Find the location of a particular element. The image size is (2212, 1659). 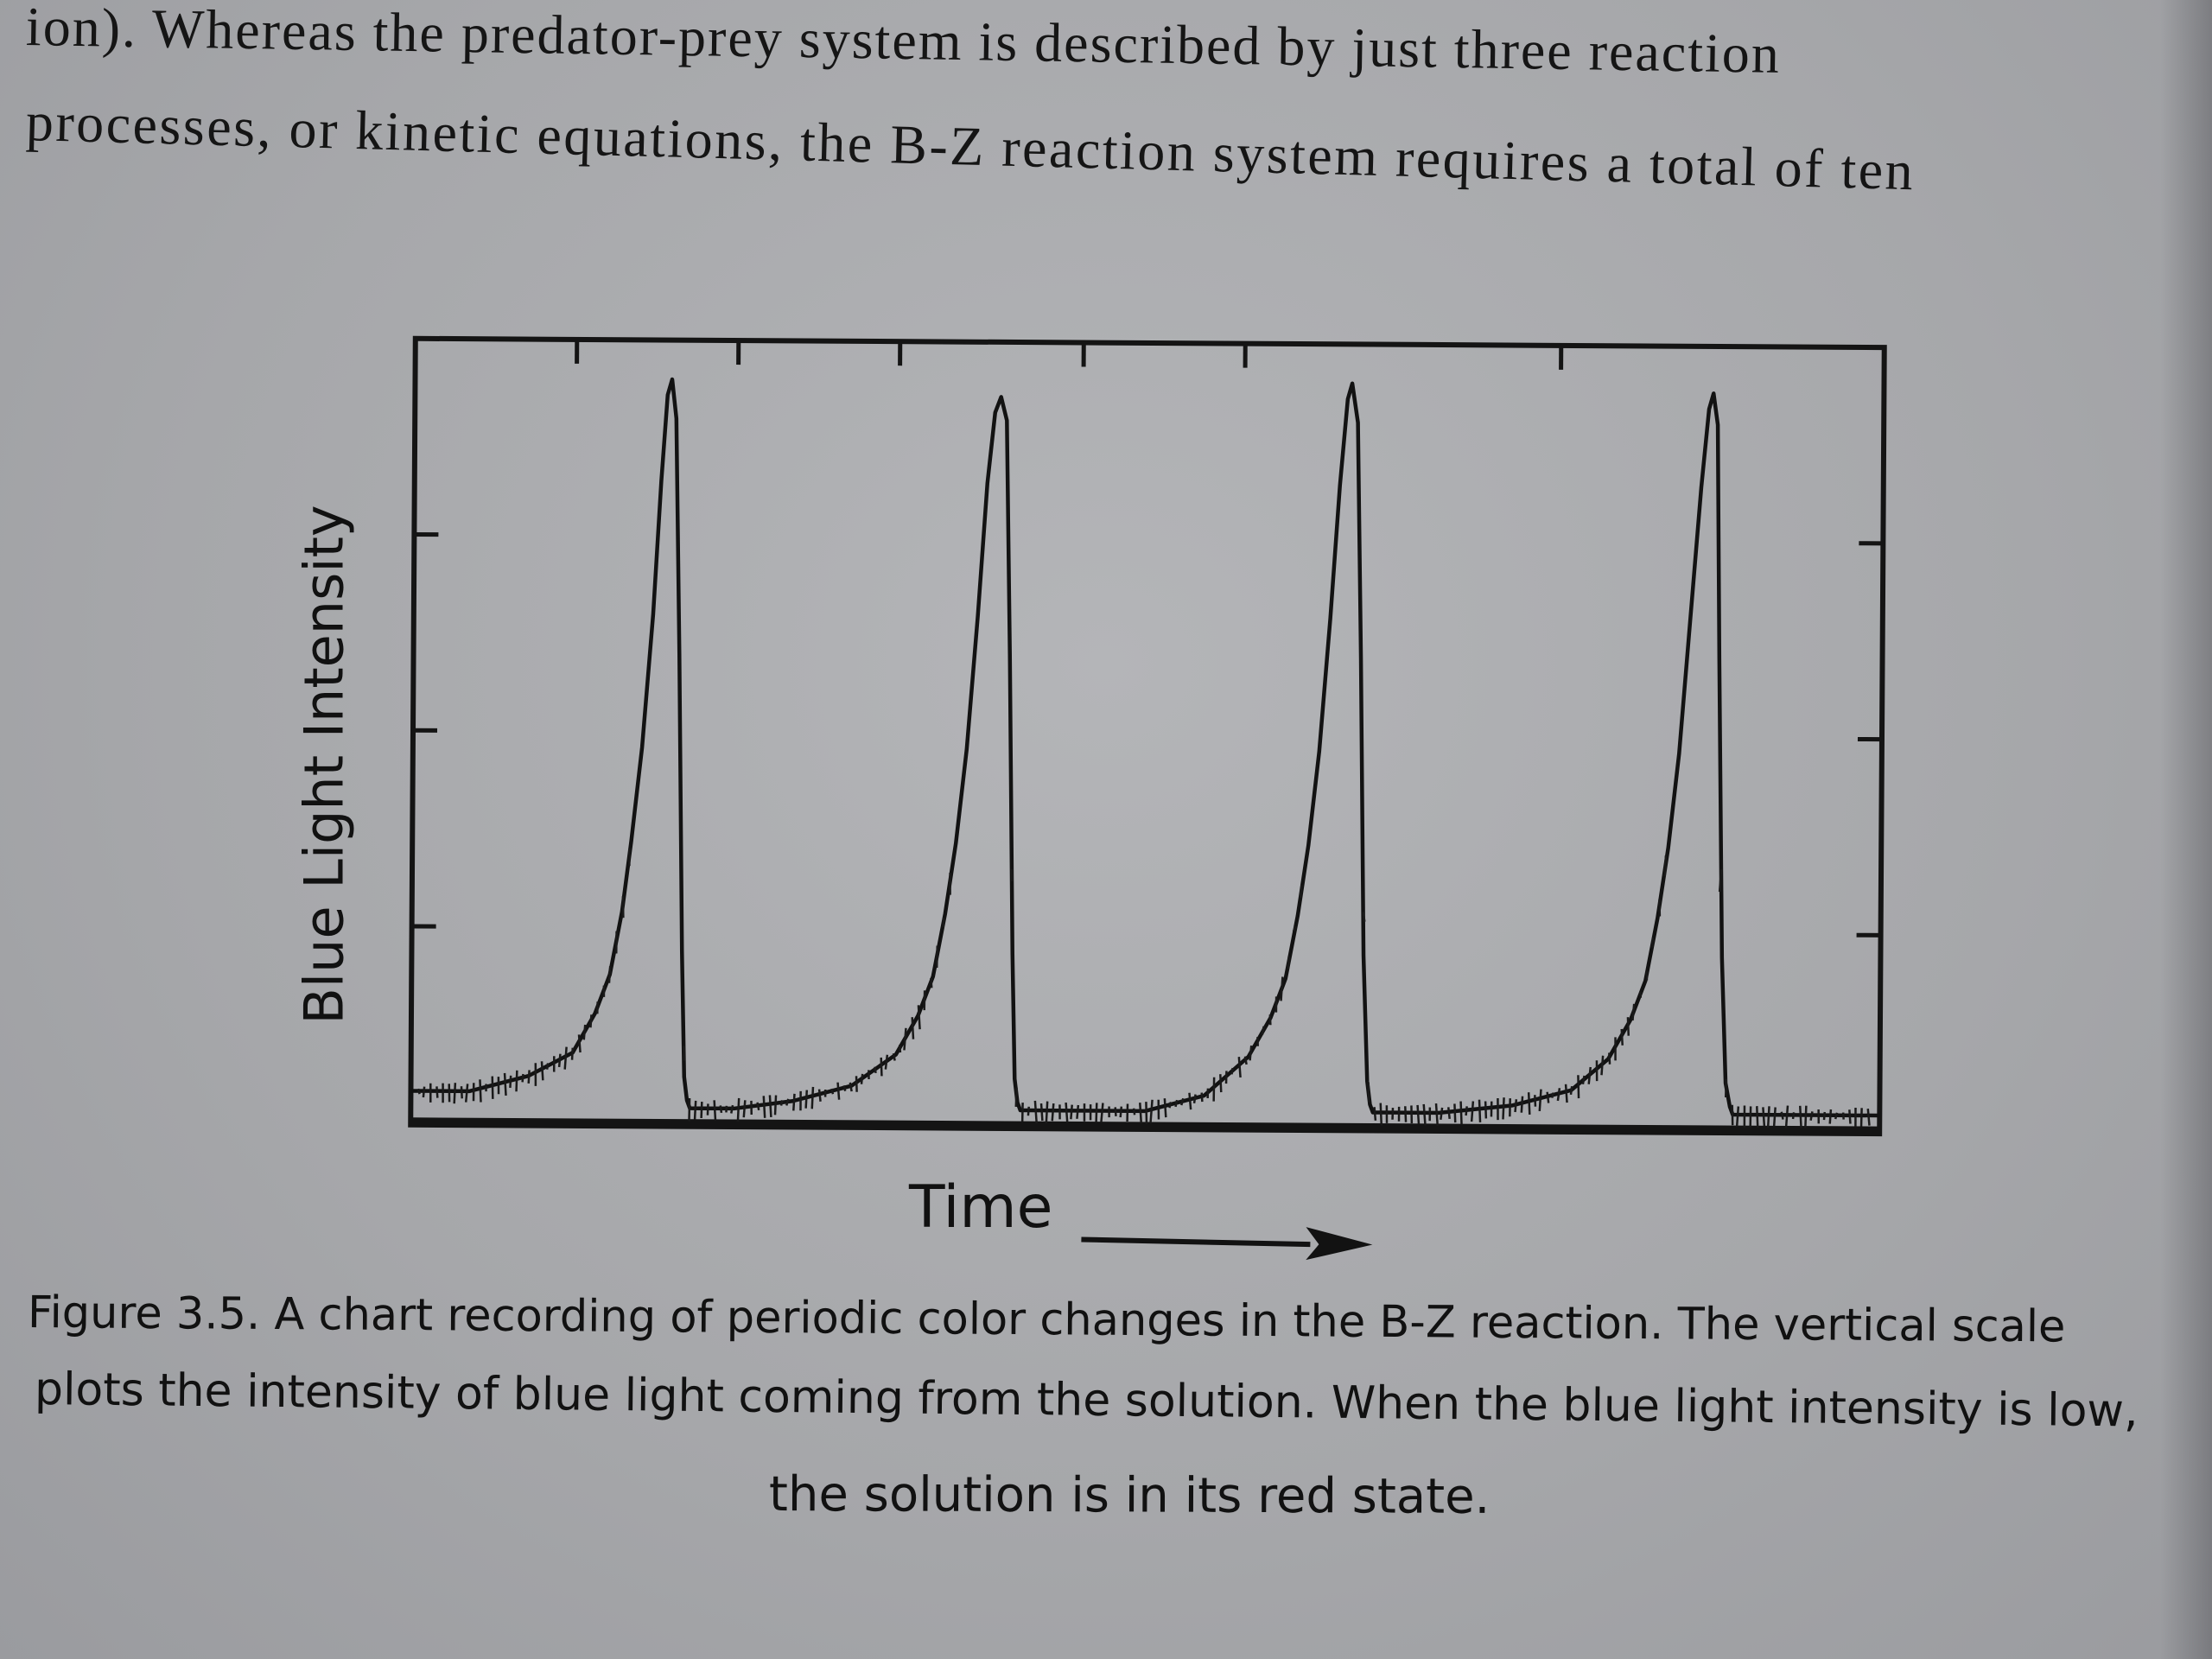

figure-caption-line: the solution is in its red state. is located at coordinates (1129, 1495).